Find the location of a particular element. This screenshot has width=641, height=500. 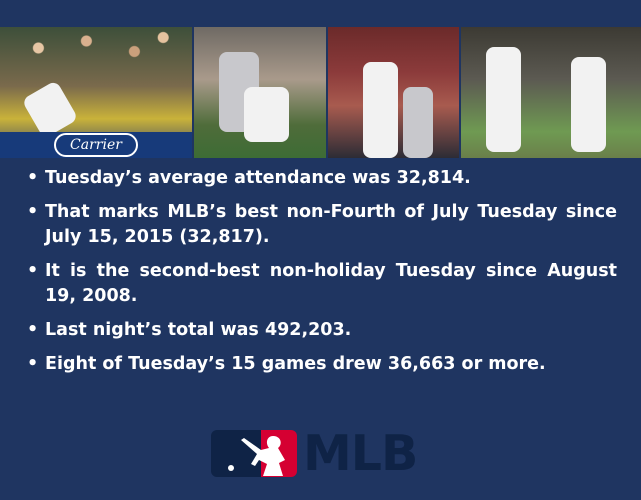

mlb-batter-icon is located at coordinates (254, 453).